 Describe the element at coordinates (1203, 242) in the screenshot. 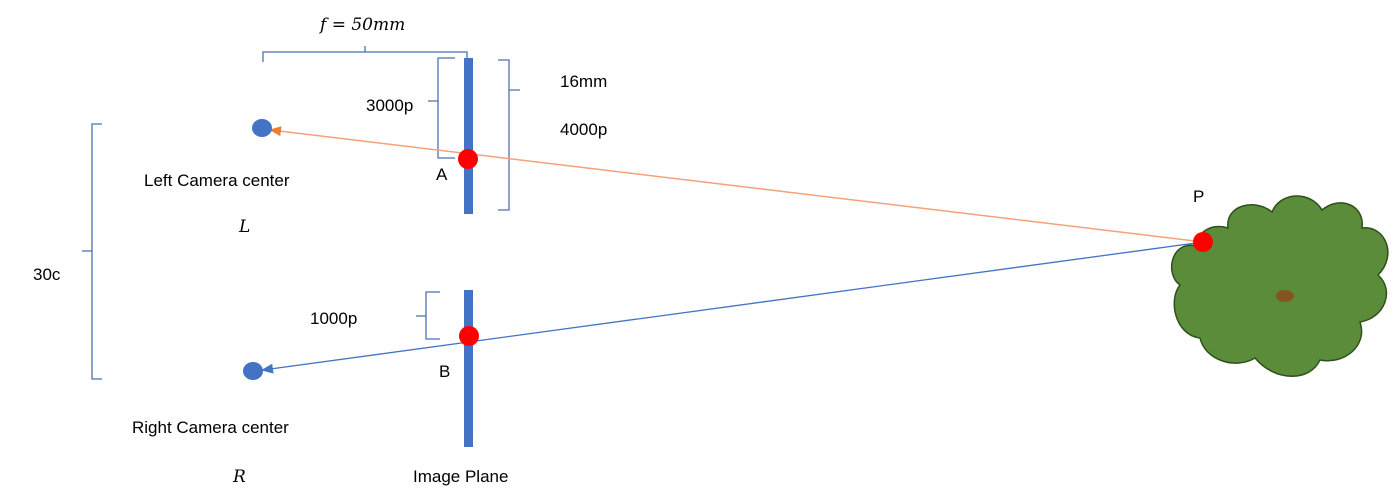

I see `point-p-marker` at that location.